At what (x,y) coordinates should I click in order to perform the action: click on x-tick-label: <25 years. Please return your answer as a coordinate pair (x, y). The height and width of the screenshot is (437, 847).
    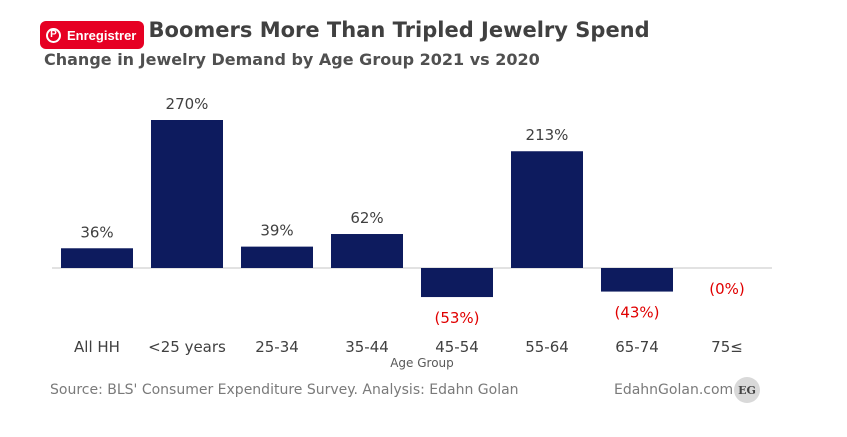
    Looking at the image, I should click on (187, 347).